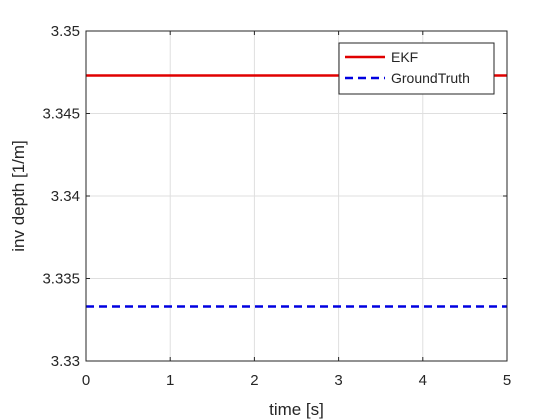 Image resolution: width=560 pixels, height=420 pixels. Describe the element at coordinates (423, 380) in the screenshot. I see `x-tick-label: 4` at that location.